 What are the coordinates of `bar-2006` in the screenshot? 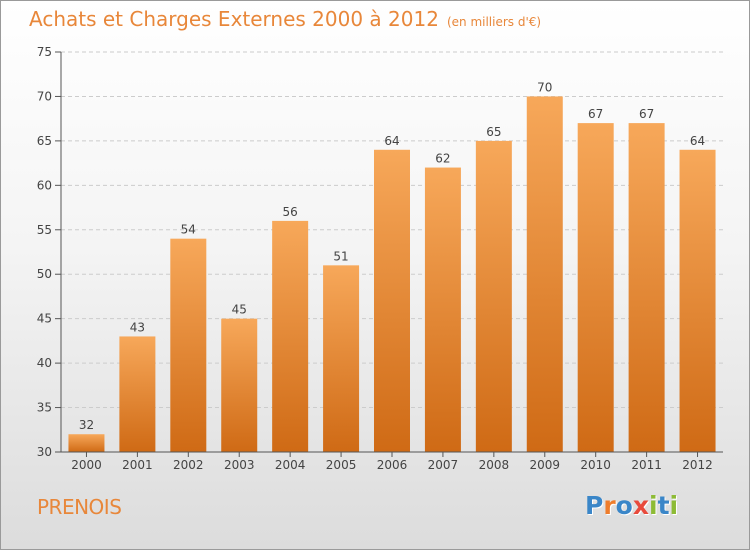 It's located at (392, 300).